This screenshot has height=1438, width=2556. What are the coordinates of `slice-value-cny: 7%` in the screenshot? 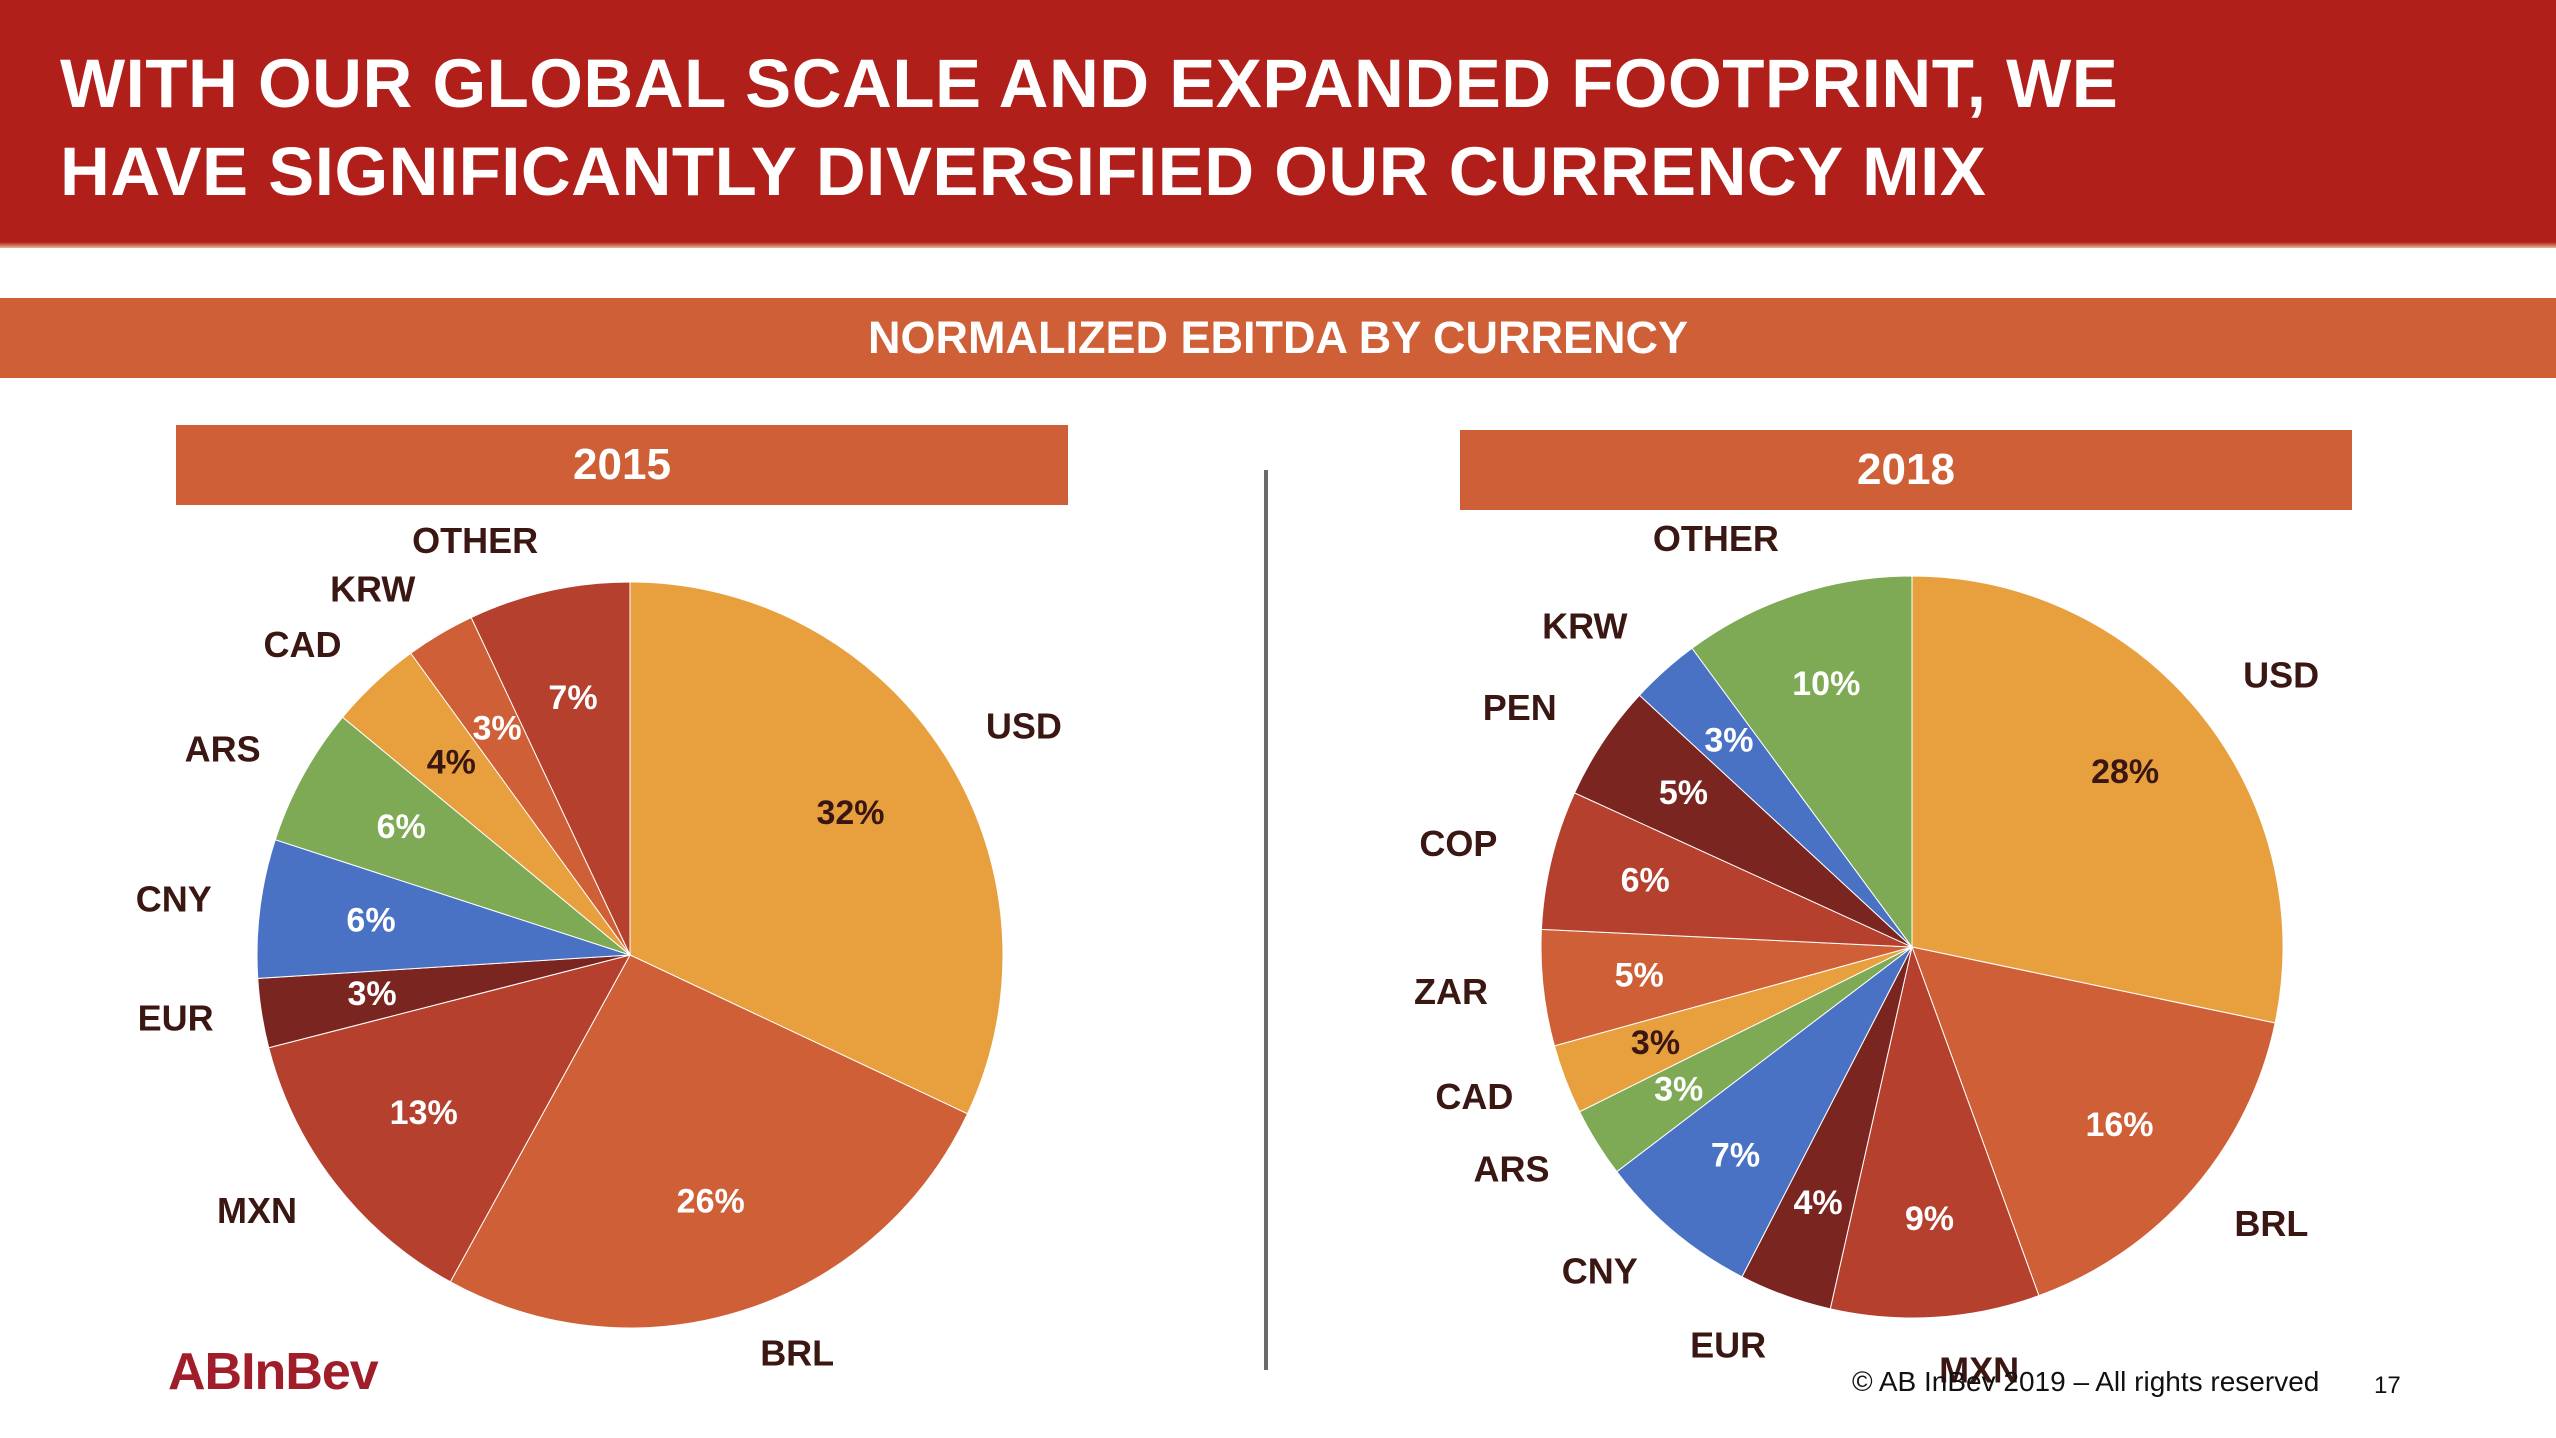 It's located at (1735, 1155).